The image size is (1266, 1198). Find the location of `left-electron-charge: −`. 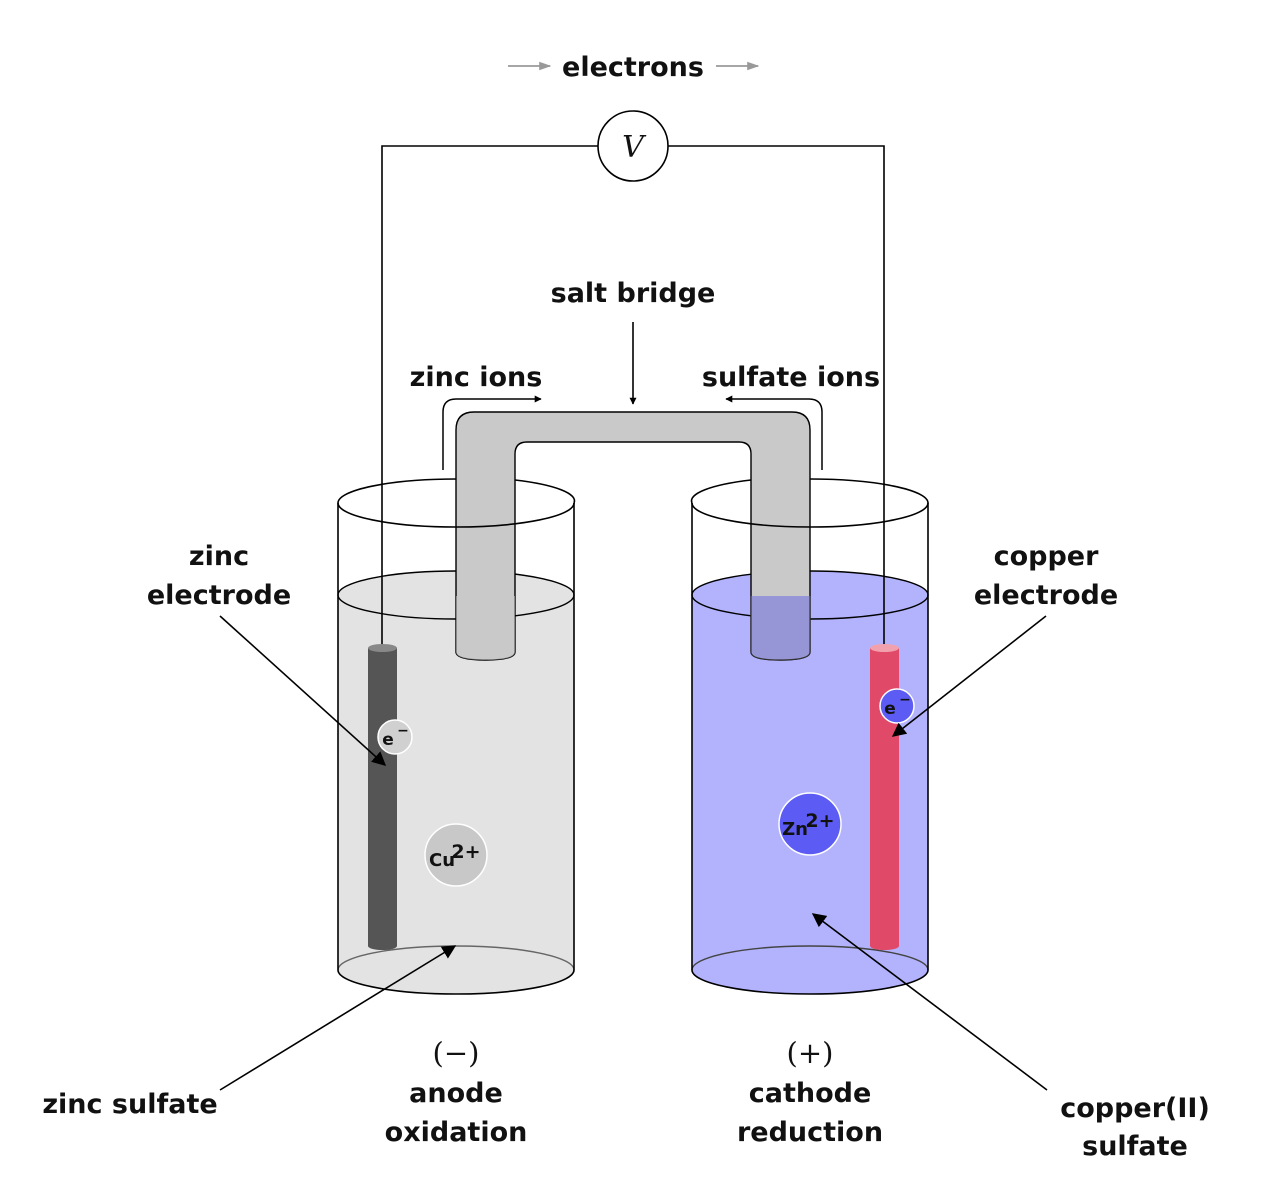

left-electron-charge: − is located at coordinates (403, 731).